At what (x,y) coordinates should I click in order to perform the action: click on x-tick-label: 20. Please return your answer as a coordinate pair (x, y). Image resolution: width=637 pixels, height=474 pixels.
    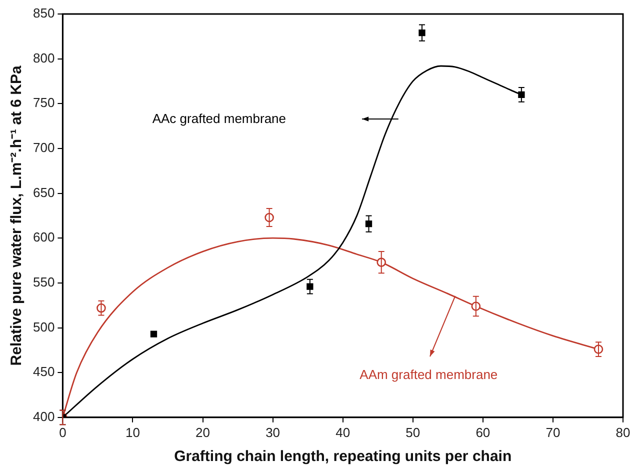
    Looking at the image, I should click on (203, 432).